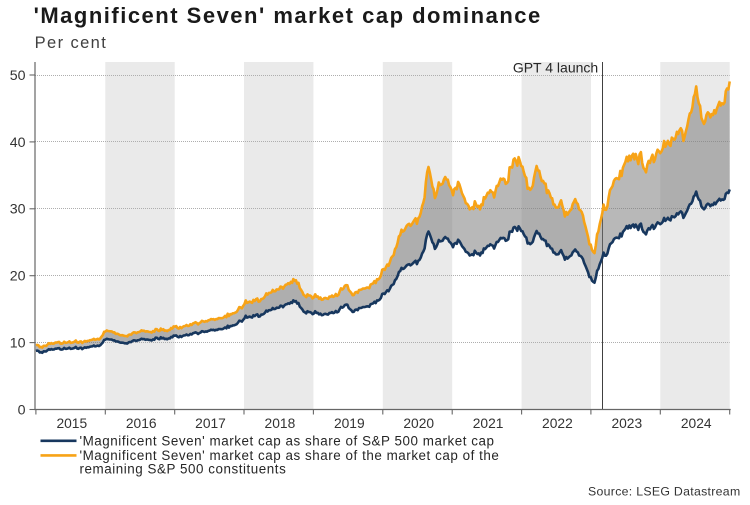 The width and height of the screenshot is (750, 505). Describe the element at coordinates (349, 423) in the screenshot. I see `svg-text: 2019` at that location.